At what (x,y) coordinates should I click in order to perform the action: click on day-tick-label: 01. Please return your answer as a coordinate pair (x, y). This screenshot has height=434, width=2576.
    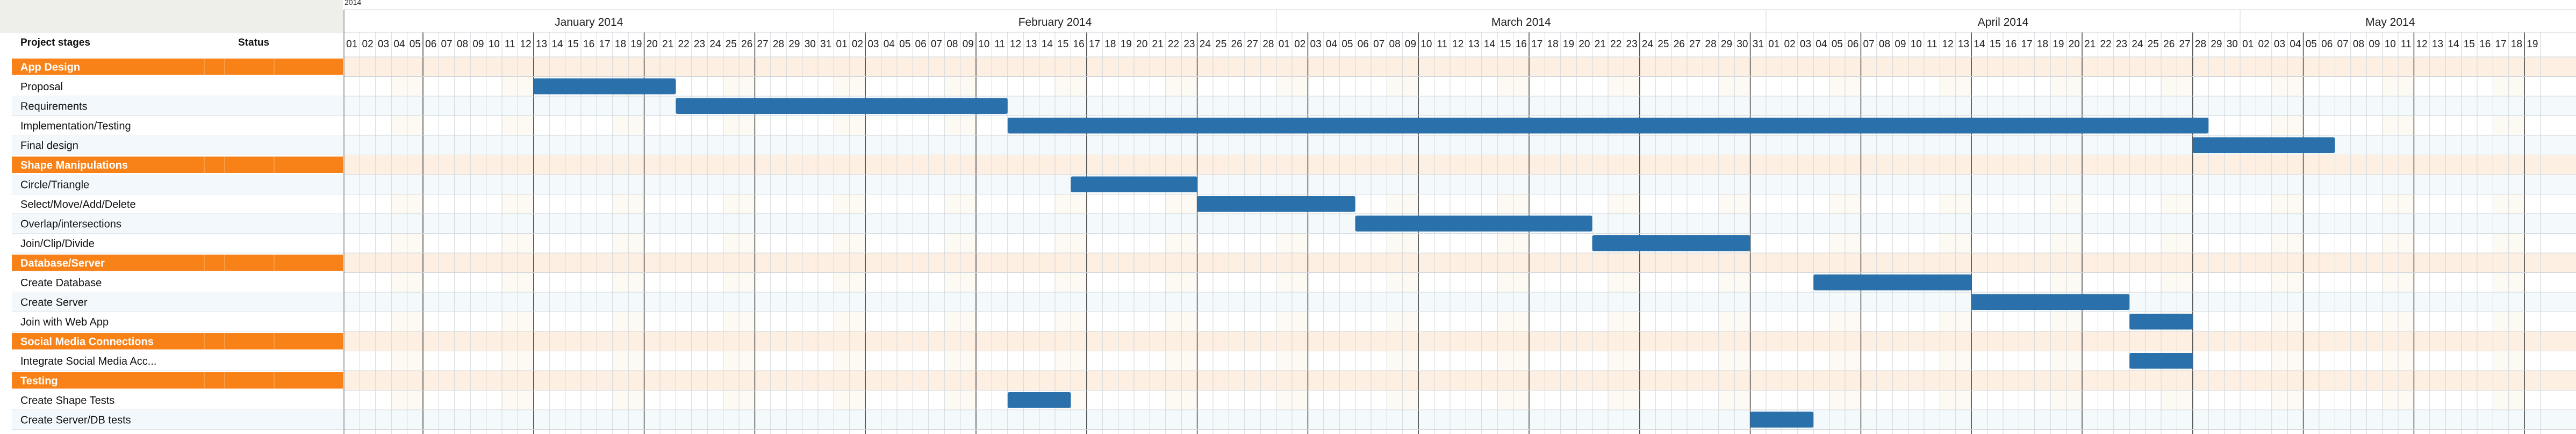
    Looking at the image, I should click on (2248, 44).